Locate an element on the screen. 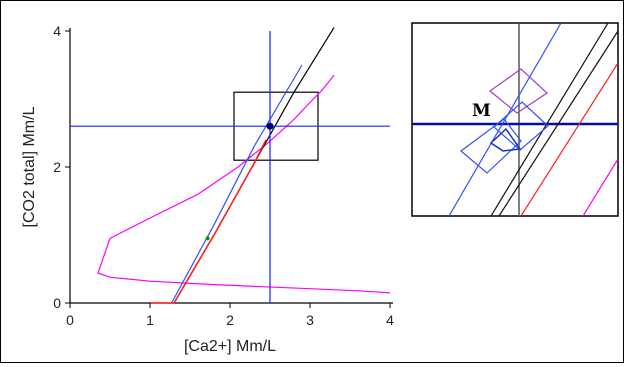  series-red-line is located at coordinates (208, 221).